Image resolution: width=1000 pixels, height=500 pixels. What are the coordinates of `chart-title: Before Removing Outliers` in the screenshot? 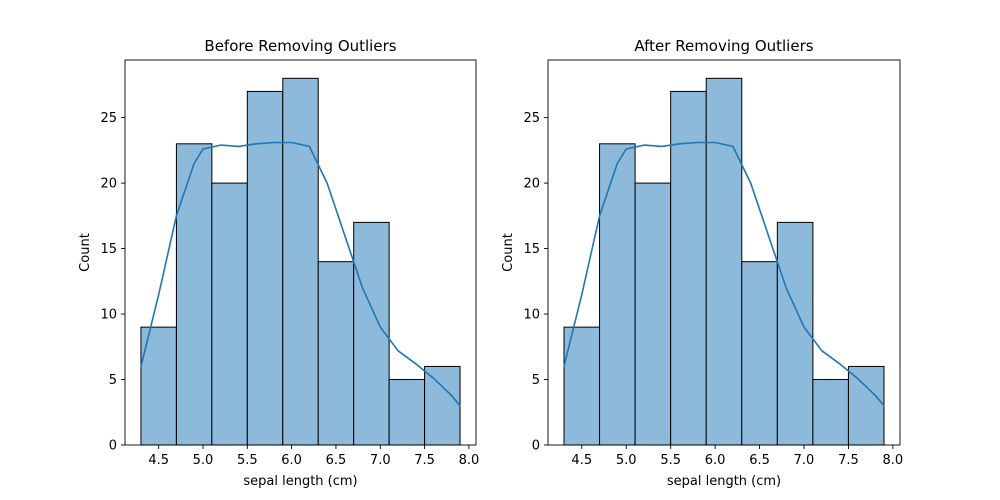 It's located at (300, 46).